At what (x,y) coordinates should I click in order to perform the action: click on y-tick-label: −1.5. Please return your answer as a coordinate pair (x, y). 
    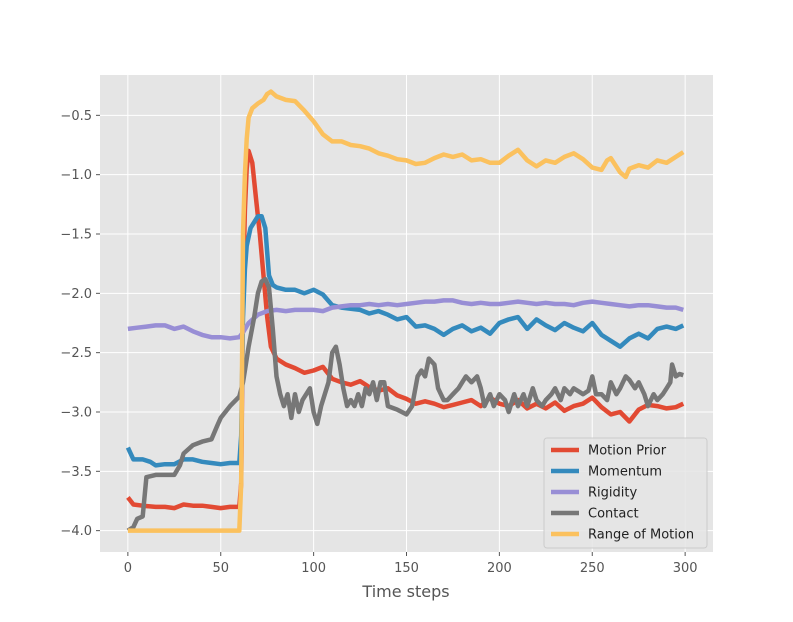
    Looking at the image, I should click on (76, 235).